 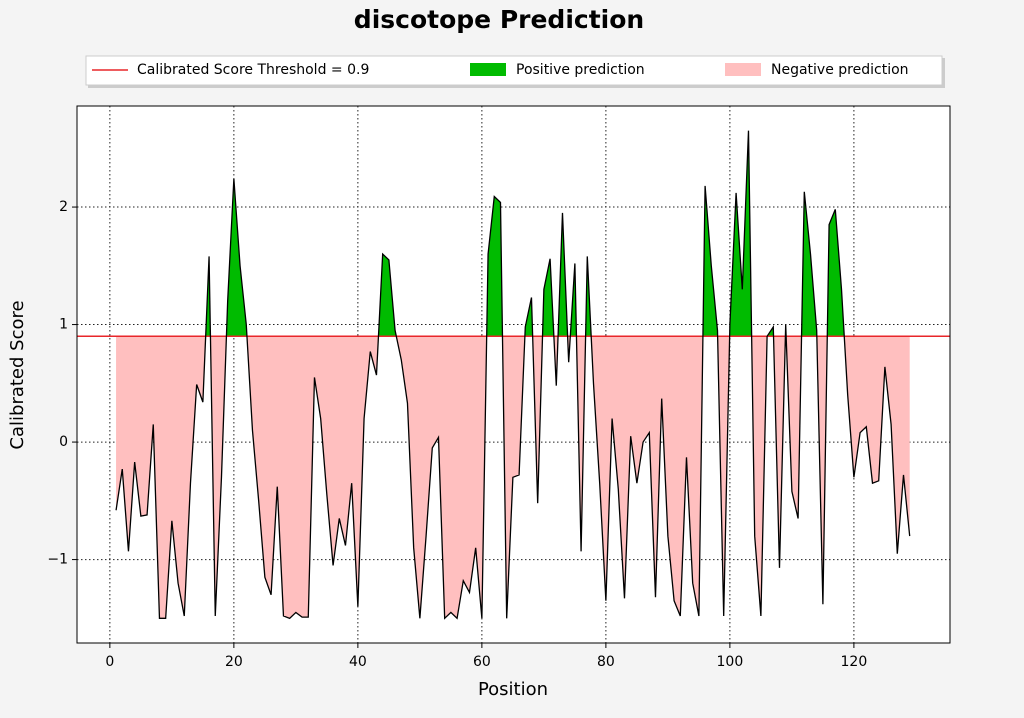 I want to click on y-tick-label: −1, so click(x=57, y=560).